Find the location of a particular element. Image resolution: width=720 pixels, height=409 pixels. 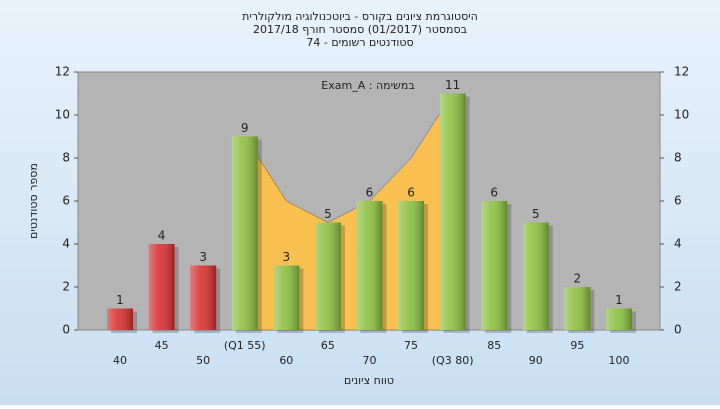

y-tick-label: 12 is located at coordinates (62, 72).